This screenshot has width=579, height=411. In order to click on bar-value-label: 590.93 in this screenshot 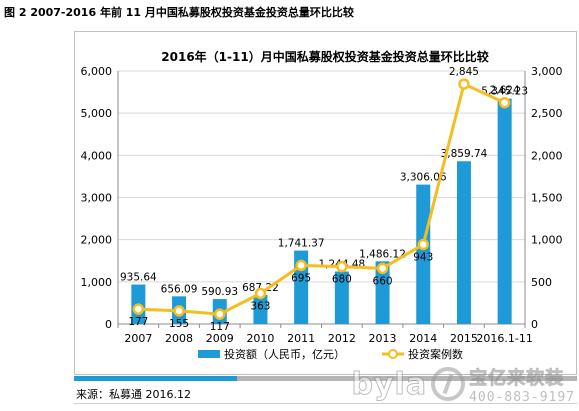, I will do `click(219, 292)`.